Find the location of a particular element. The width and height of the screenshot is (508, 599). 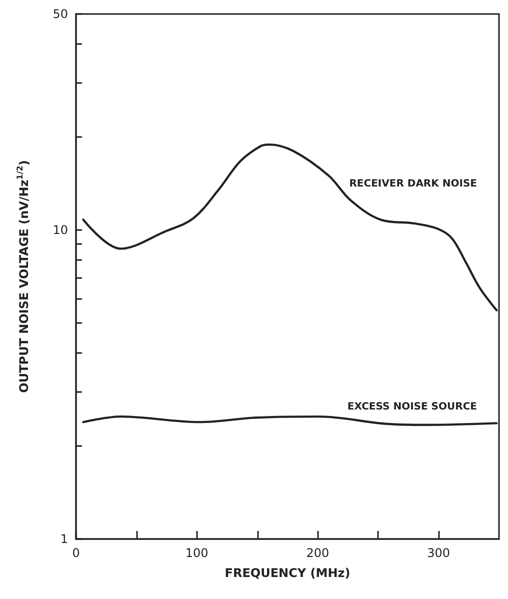

y-tick-label: 1 is located at coordinates (64, 539).